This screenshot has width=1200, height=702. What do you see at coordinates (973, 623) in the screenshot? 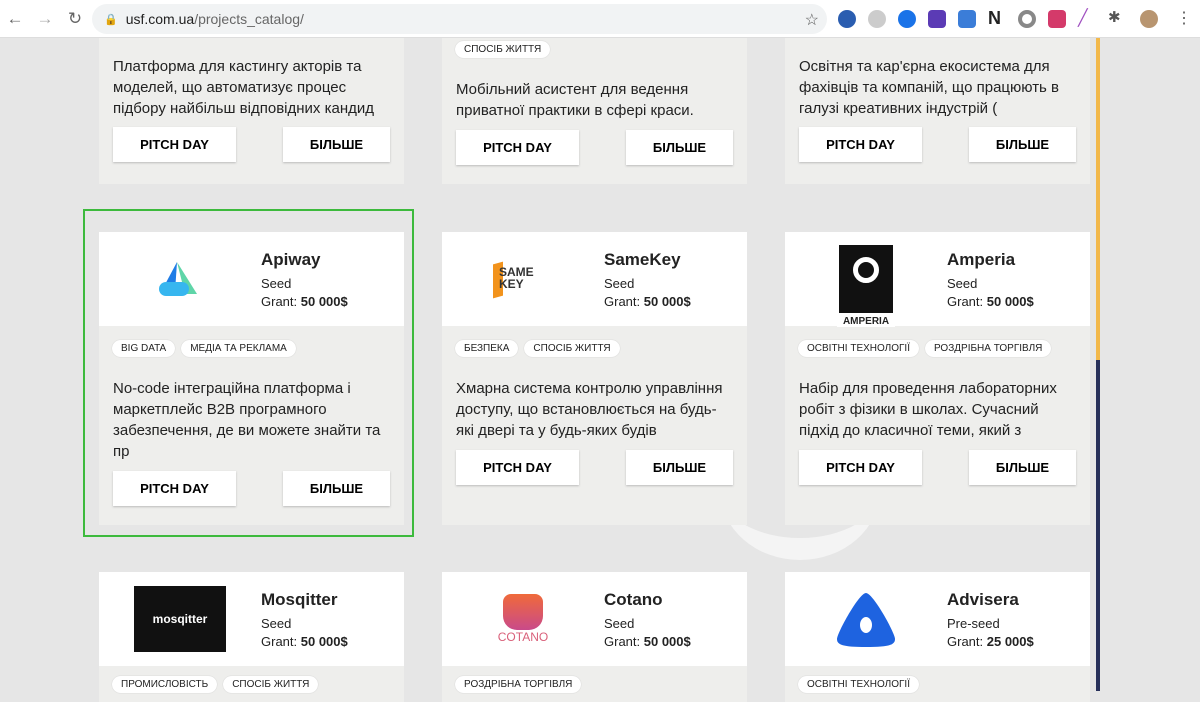
I see `project-stage: Pre-seed` at bounding box center [973, 623].